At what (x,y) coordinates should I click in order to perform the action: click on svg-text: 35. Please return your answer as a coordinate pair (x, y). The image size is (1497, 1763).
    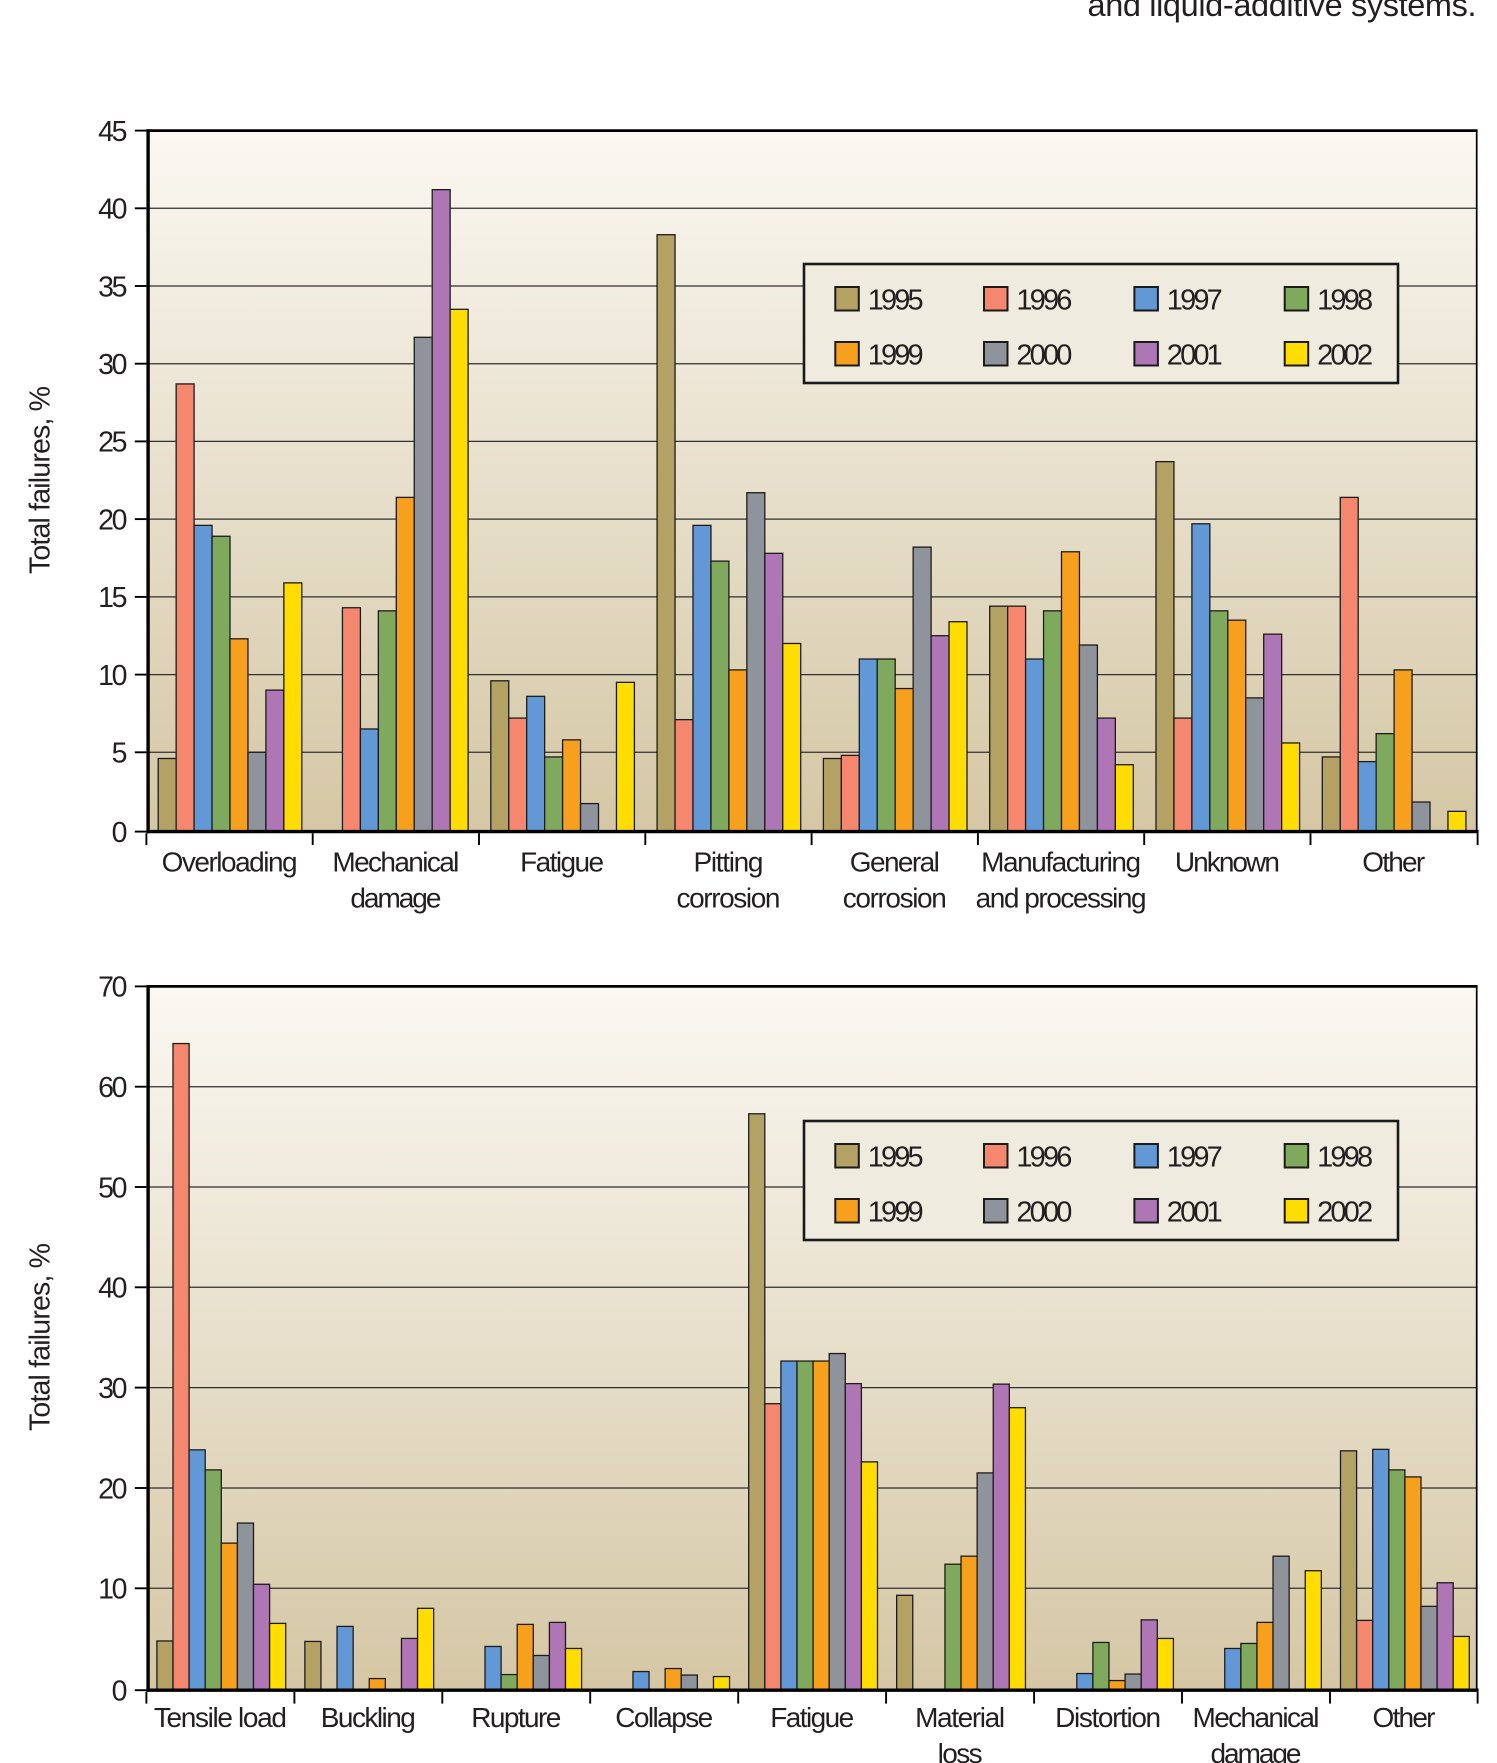
    Looking at the image, I should click on (112, 287).